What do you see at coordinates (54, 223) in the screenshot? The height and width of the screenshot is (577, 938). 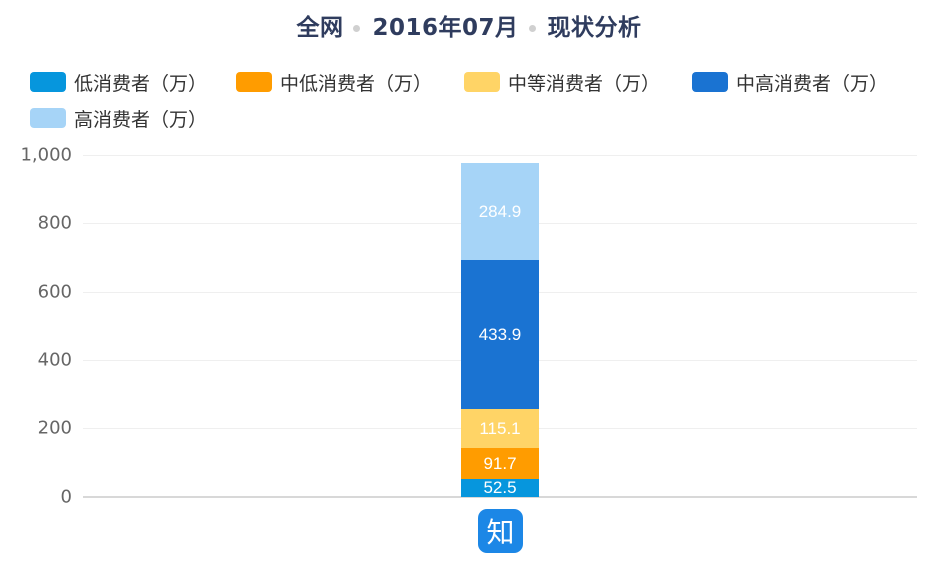 I see `y-tick: 800` at bounding box center [54, 223].